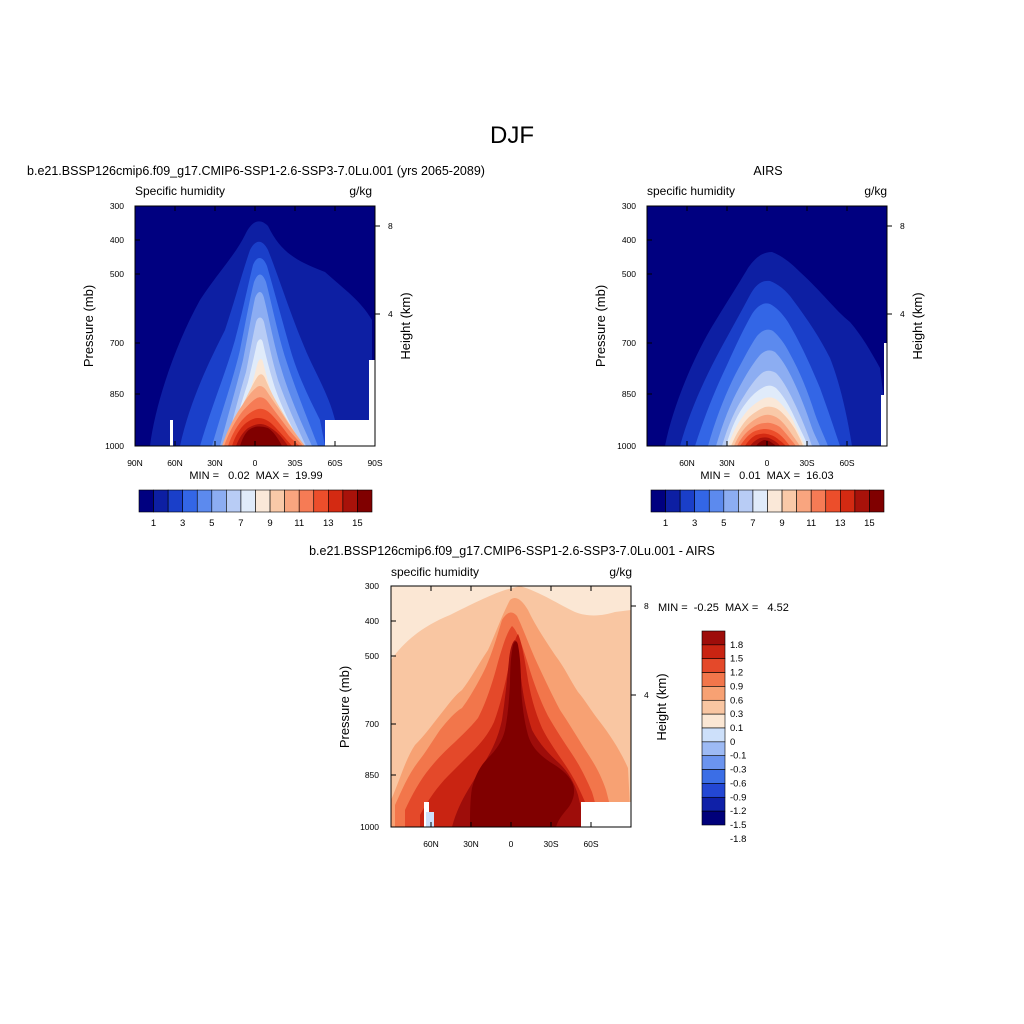  Describe the element at coordinates (736, 659) in the screenshot. I see `colorbar-label: 1.5` at that location.